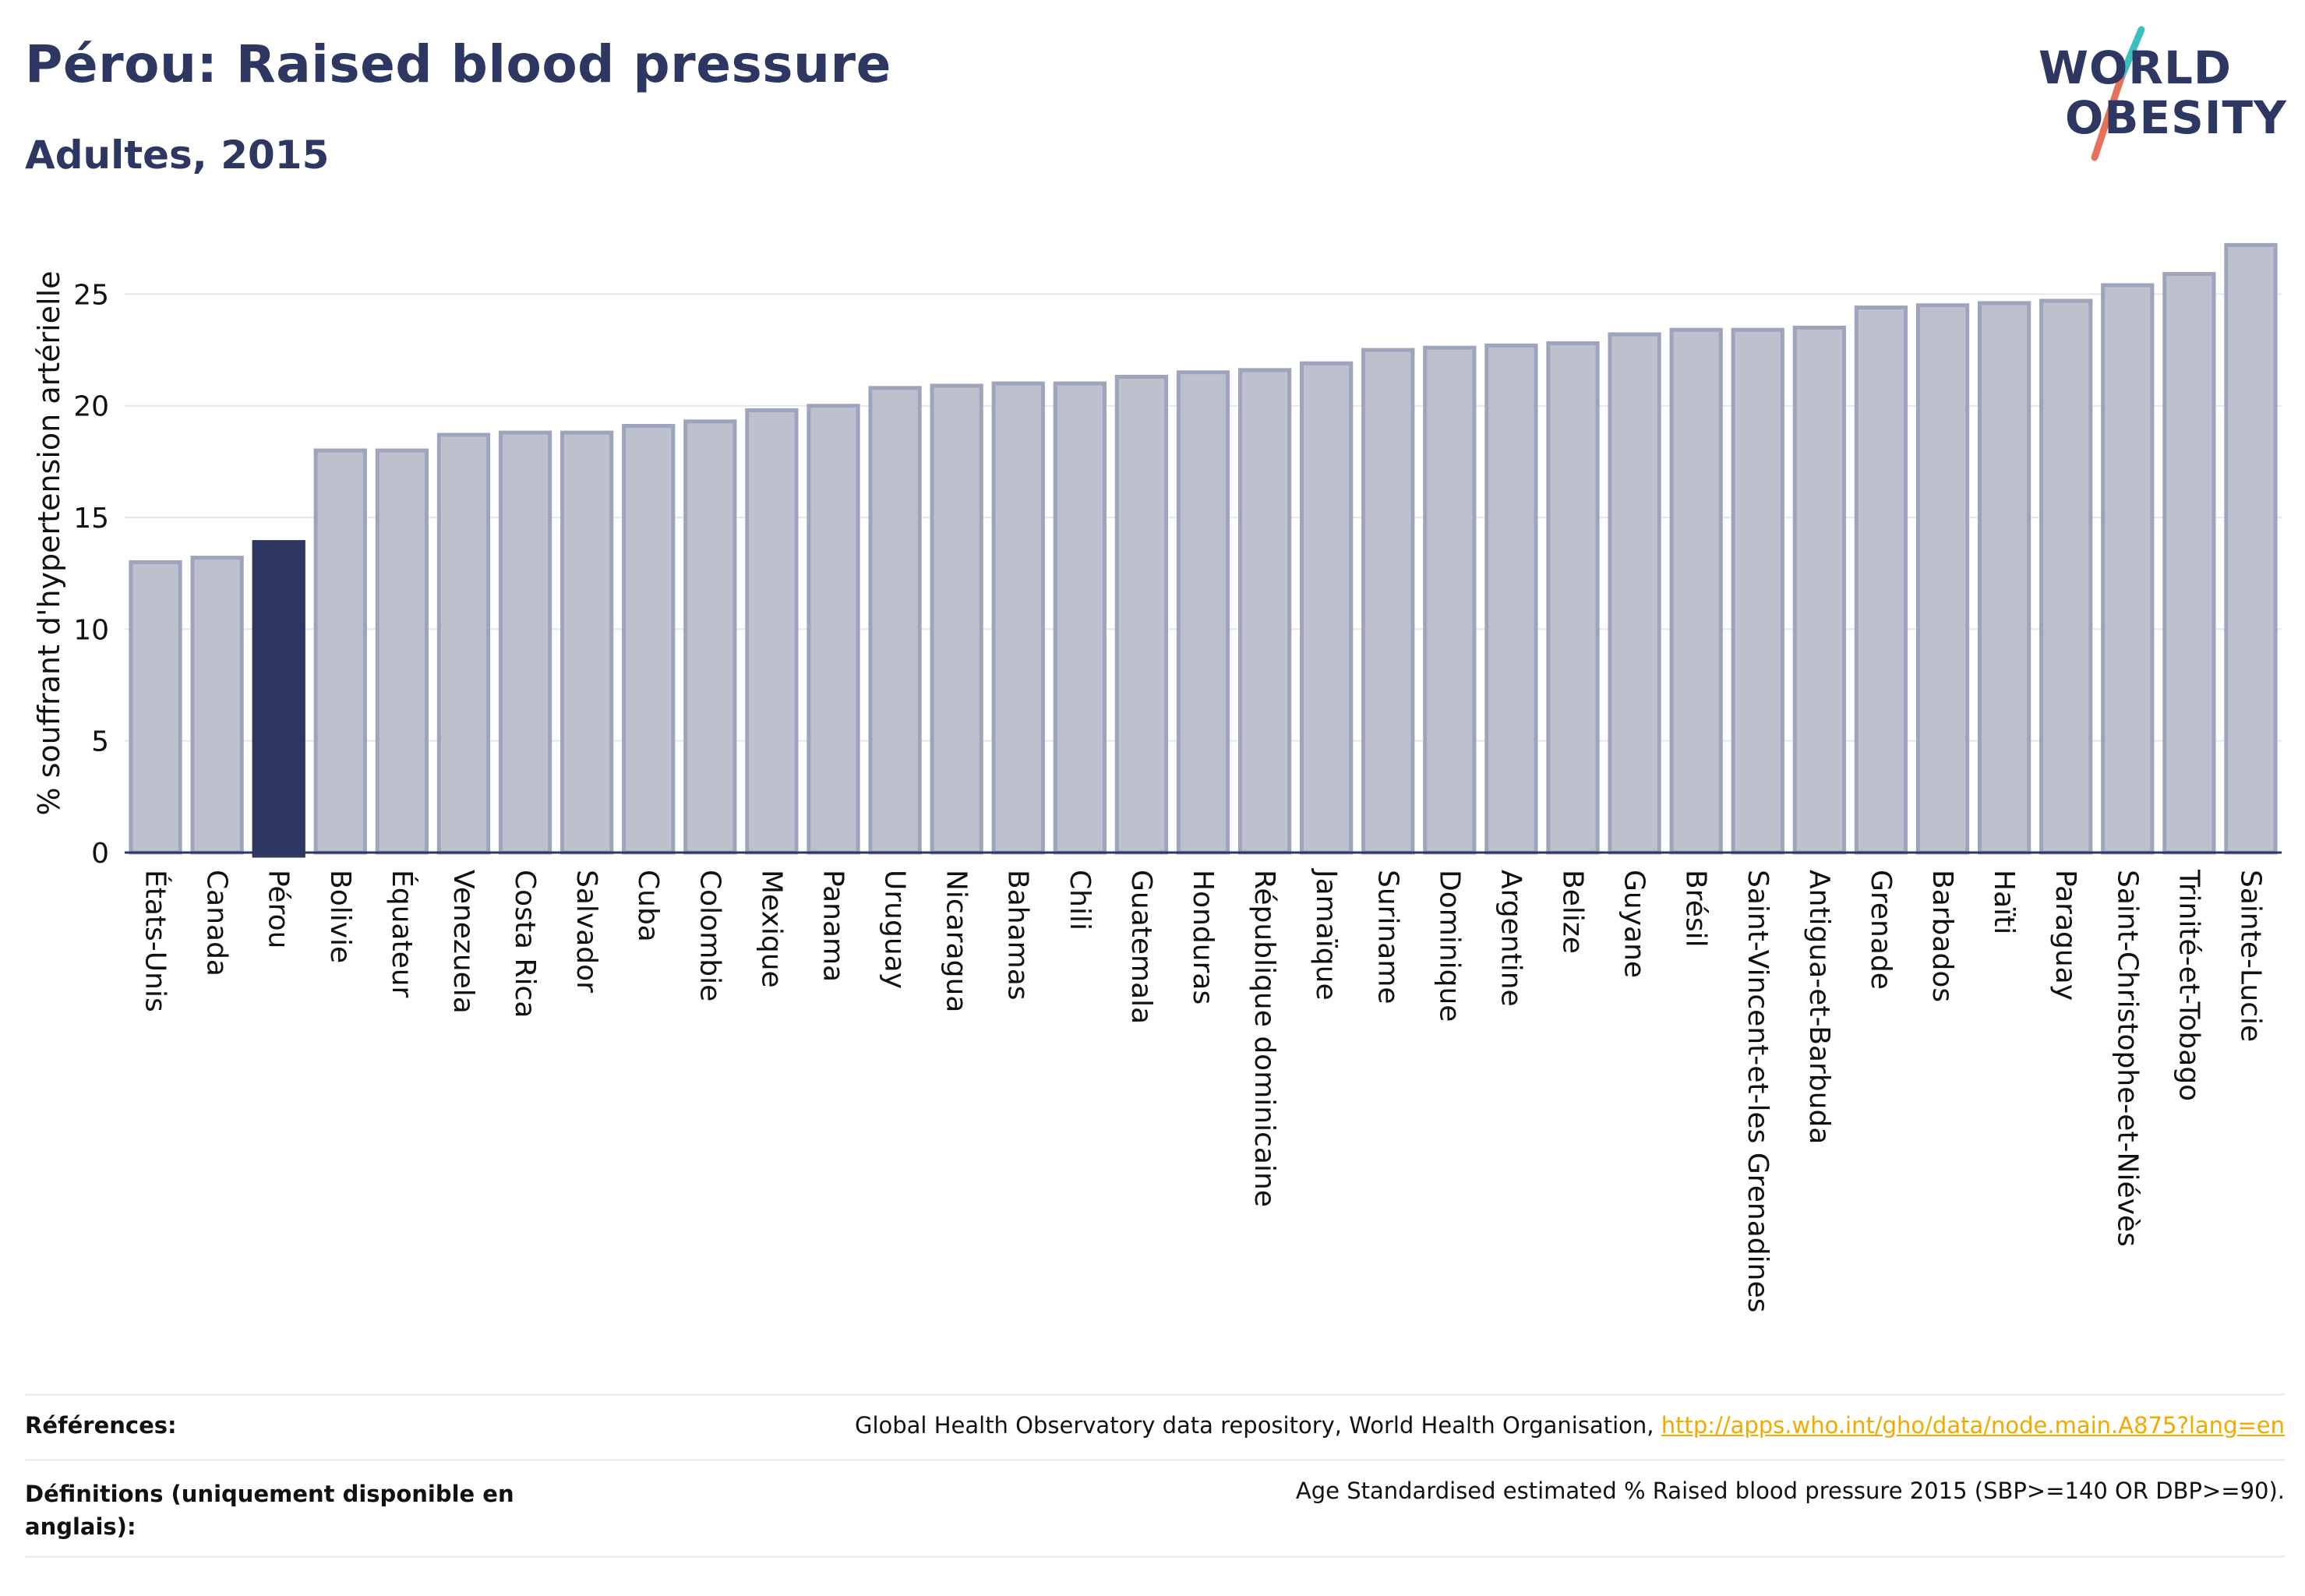 Image resolution: width=2305 pixels, height=1596 pixels. Describe the element at coordinates (956, 941) in the screenshot. I see `x-tick-label: Nicaragua` at that location.